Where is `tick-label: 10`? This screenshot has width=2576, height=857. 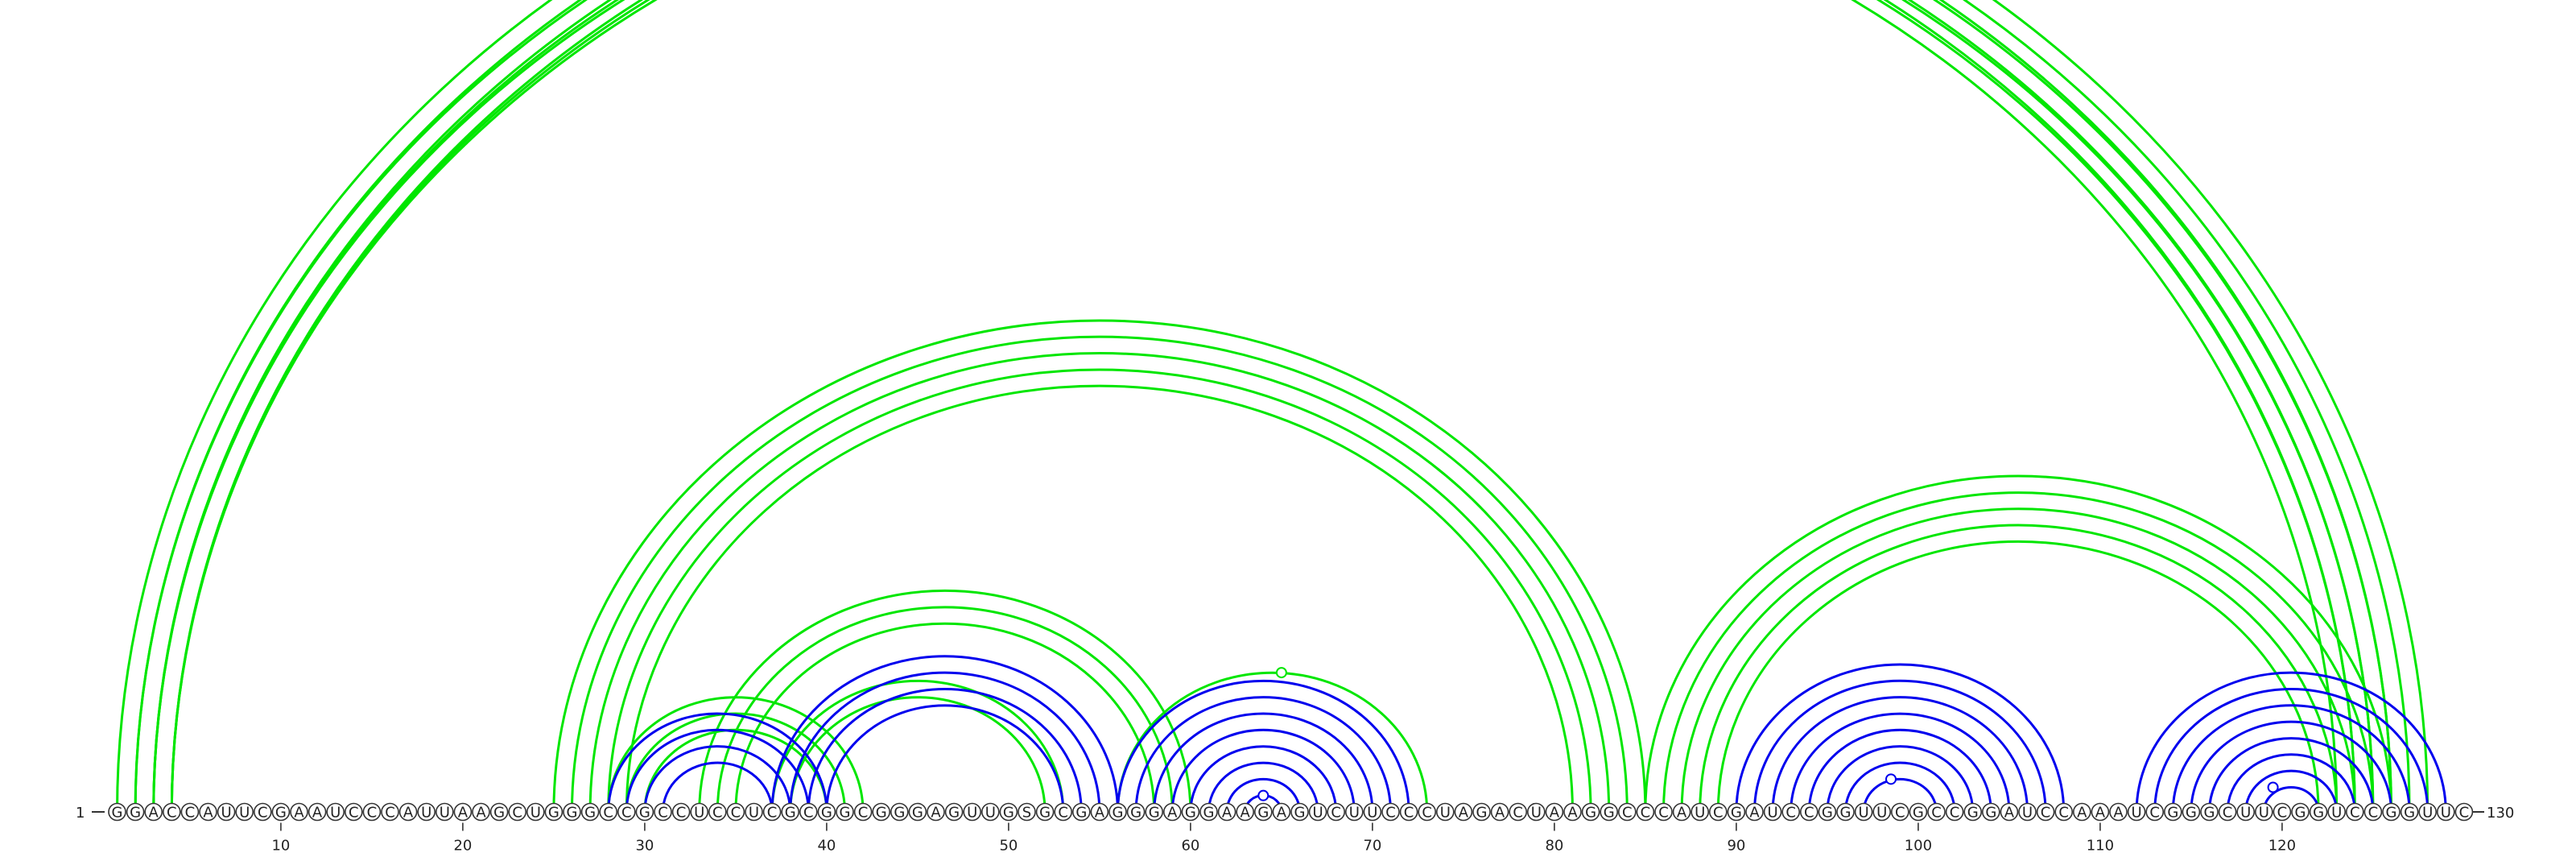 tick-label: 10 is located at coordinates (280, 846).